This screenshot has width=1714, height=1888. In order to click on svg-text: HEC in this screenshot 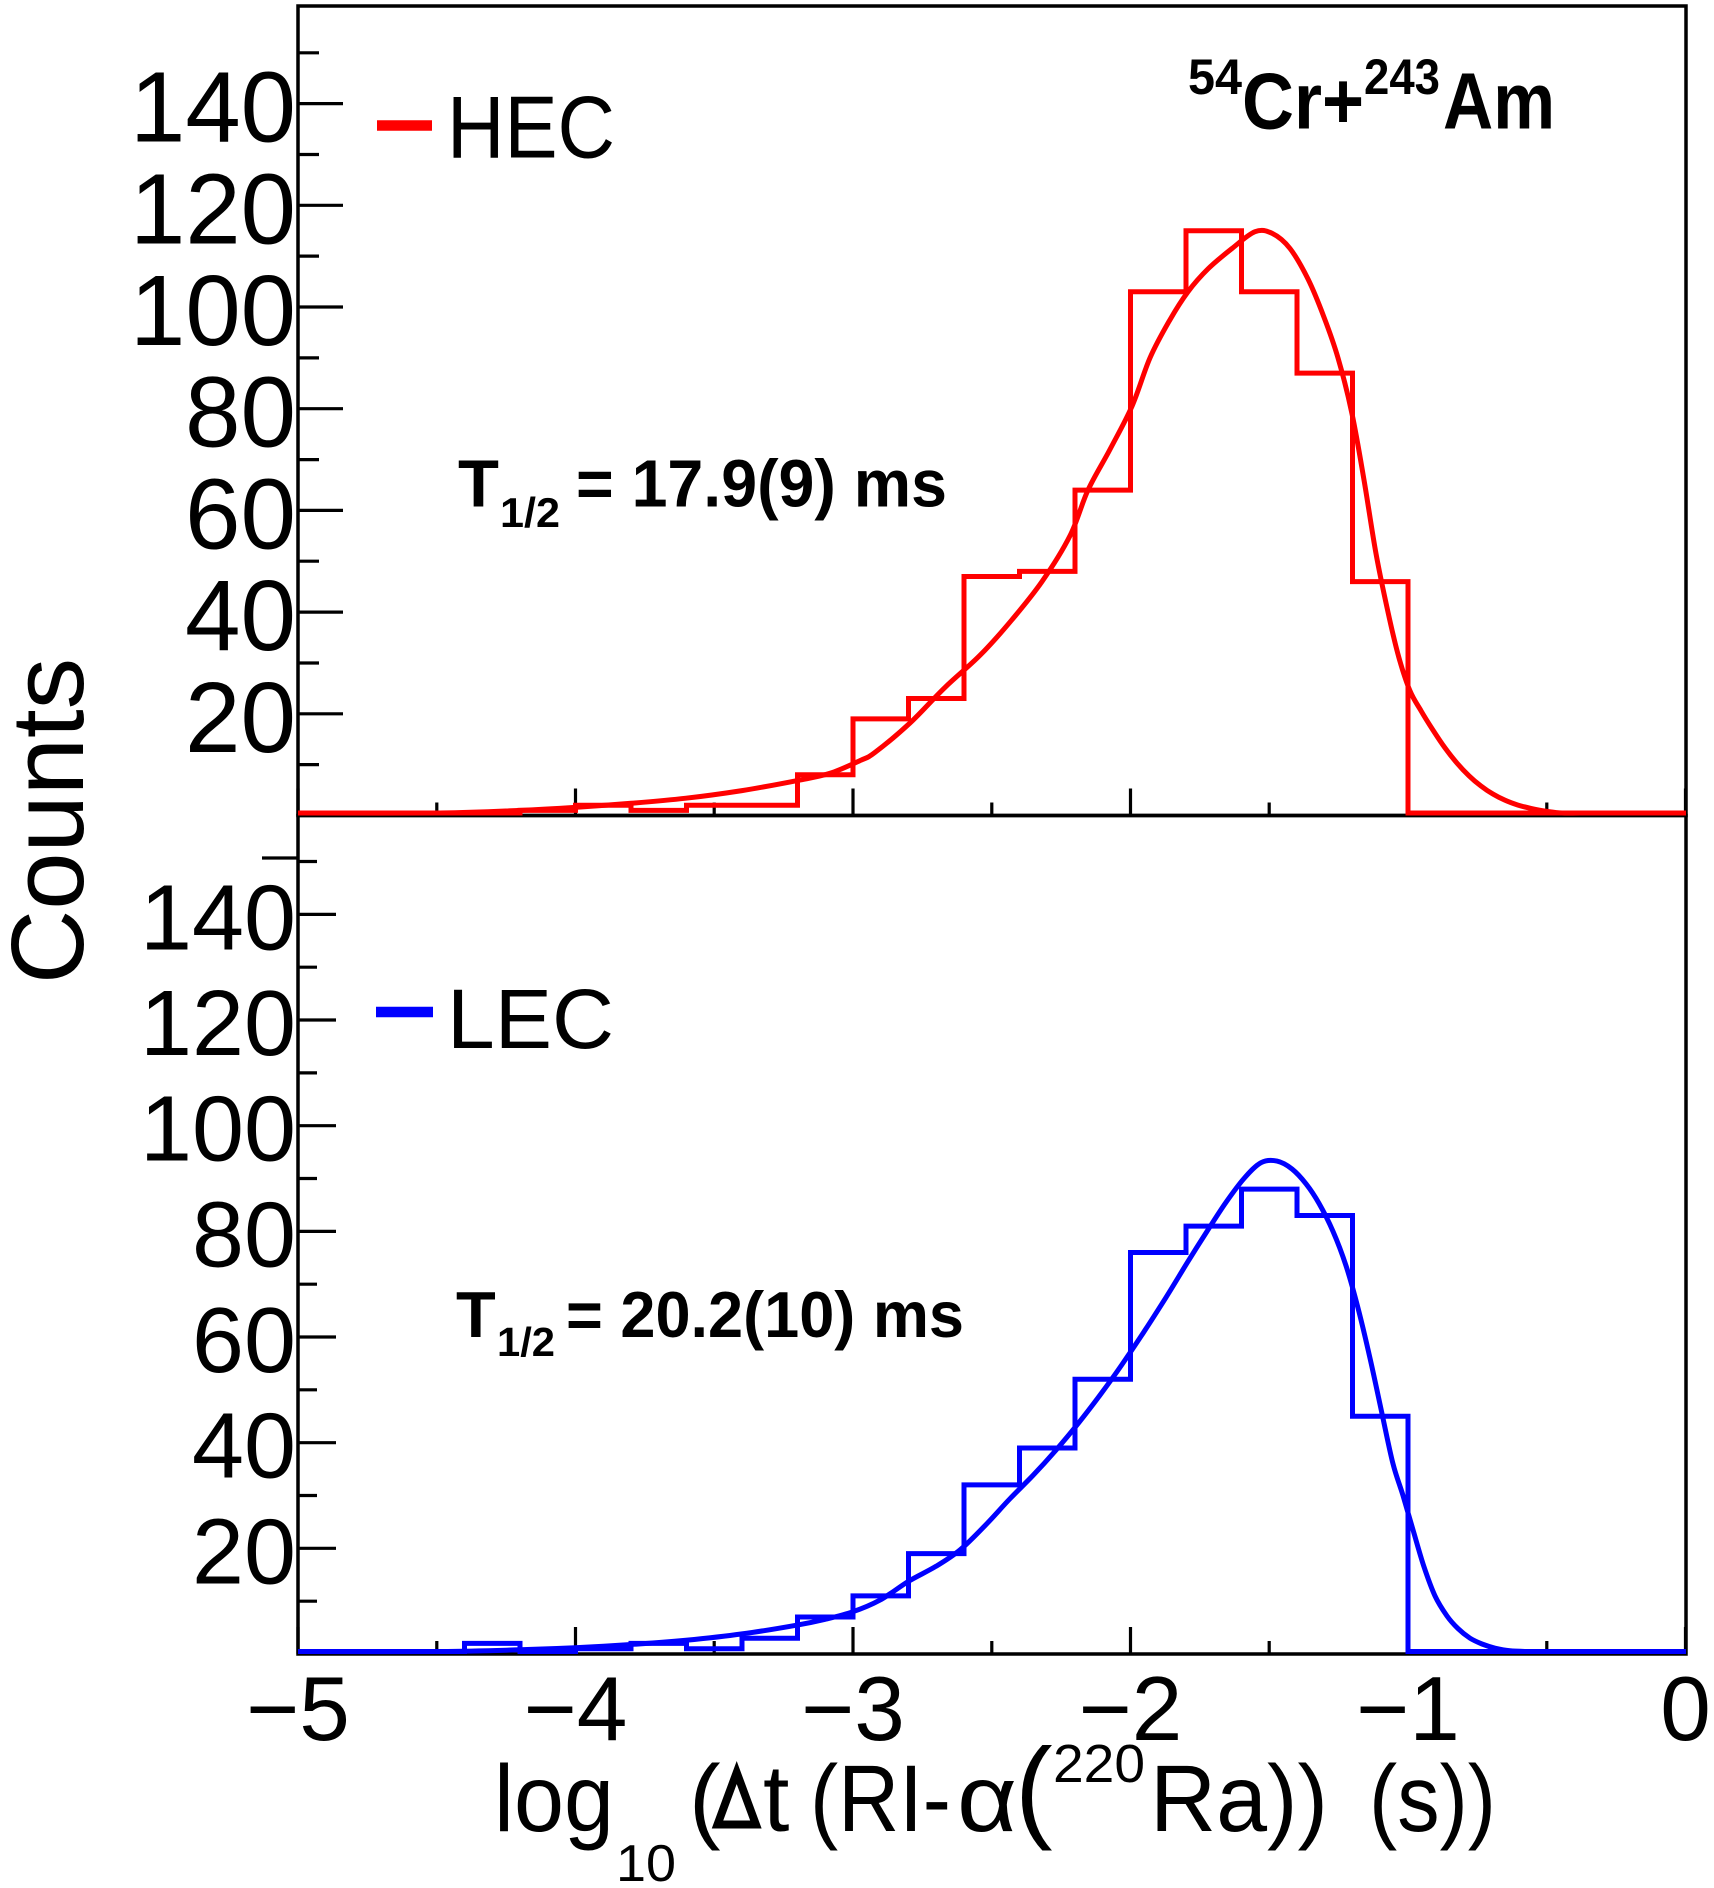, I will do `click(531, 127)`.